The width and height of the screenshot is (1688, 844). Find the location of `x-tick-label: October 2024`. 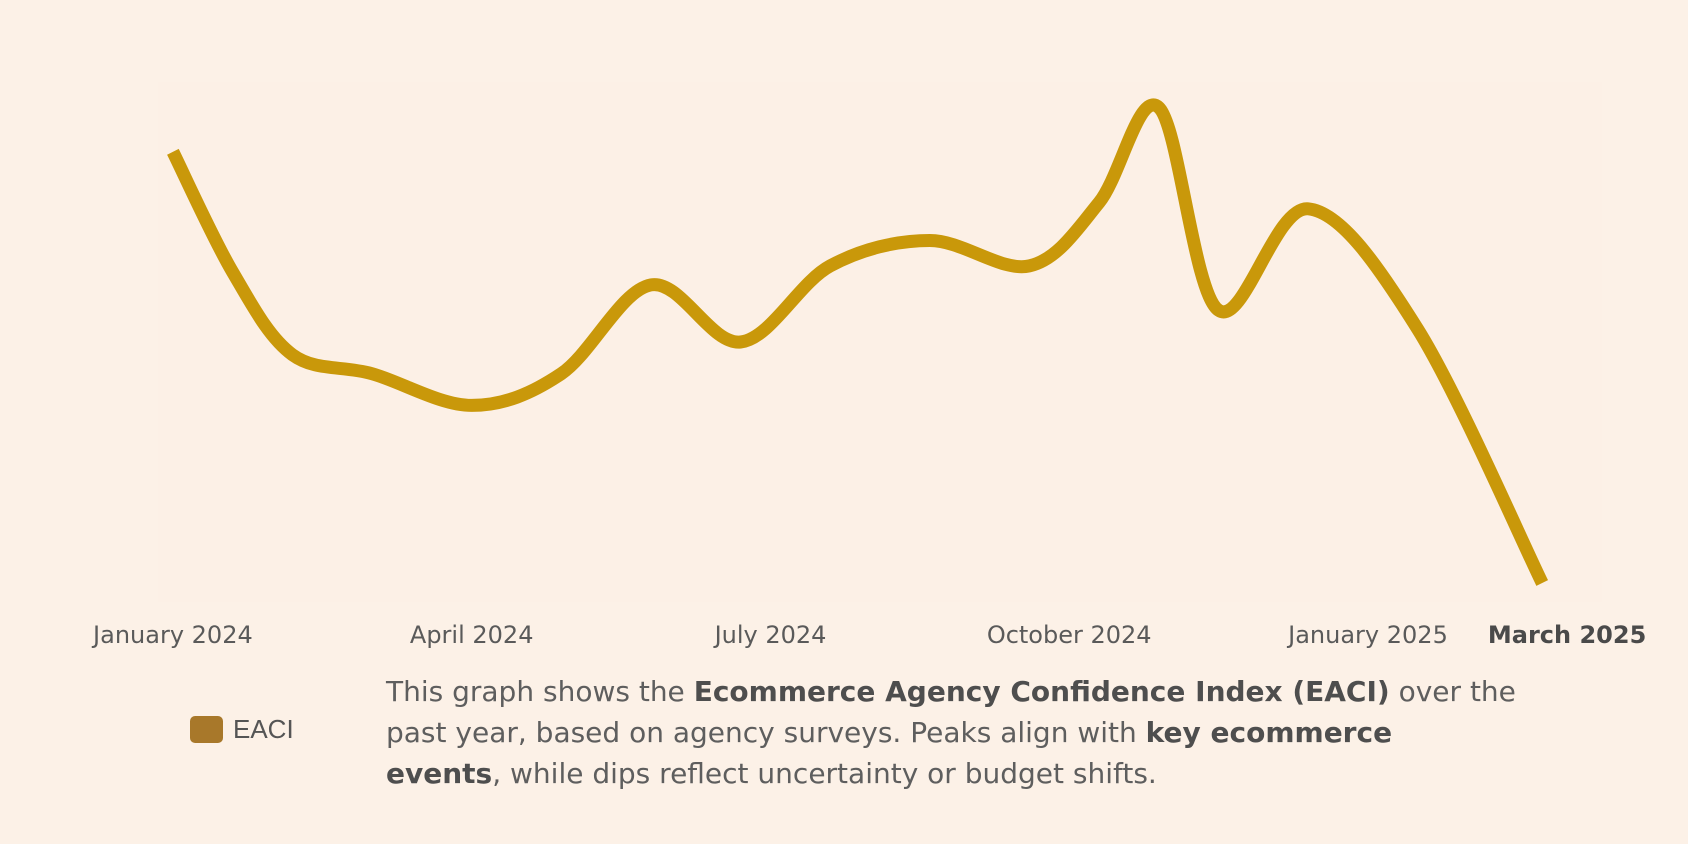

x-tick-label: October 2024 is located at coordinates (1069, 635).